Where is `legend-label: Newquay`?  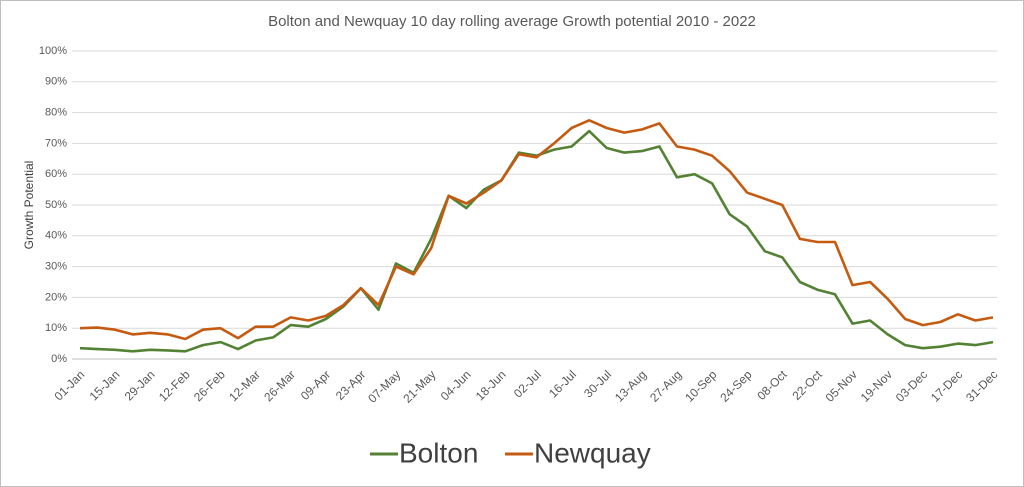 legend-label: Newquay is located at coordinates (592, 452).